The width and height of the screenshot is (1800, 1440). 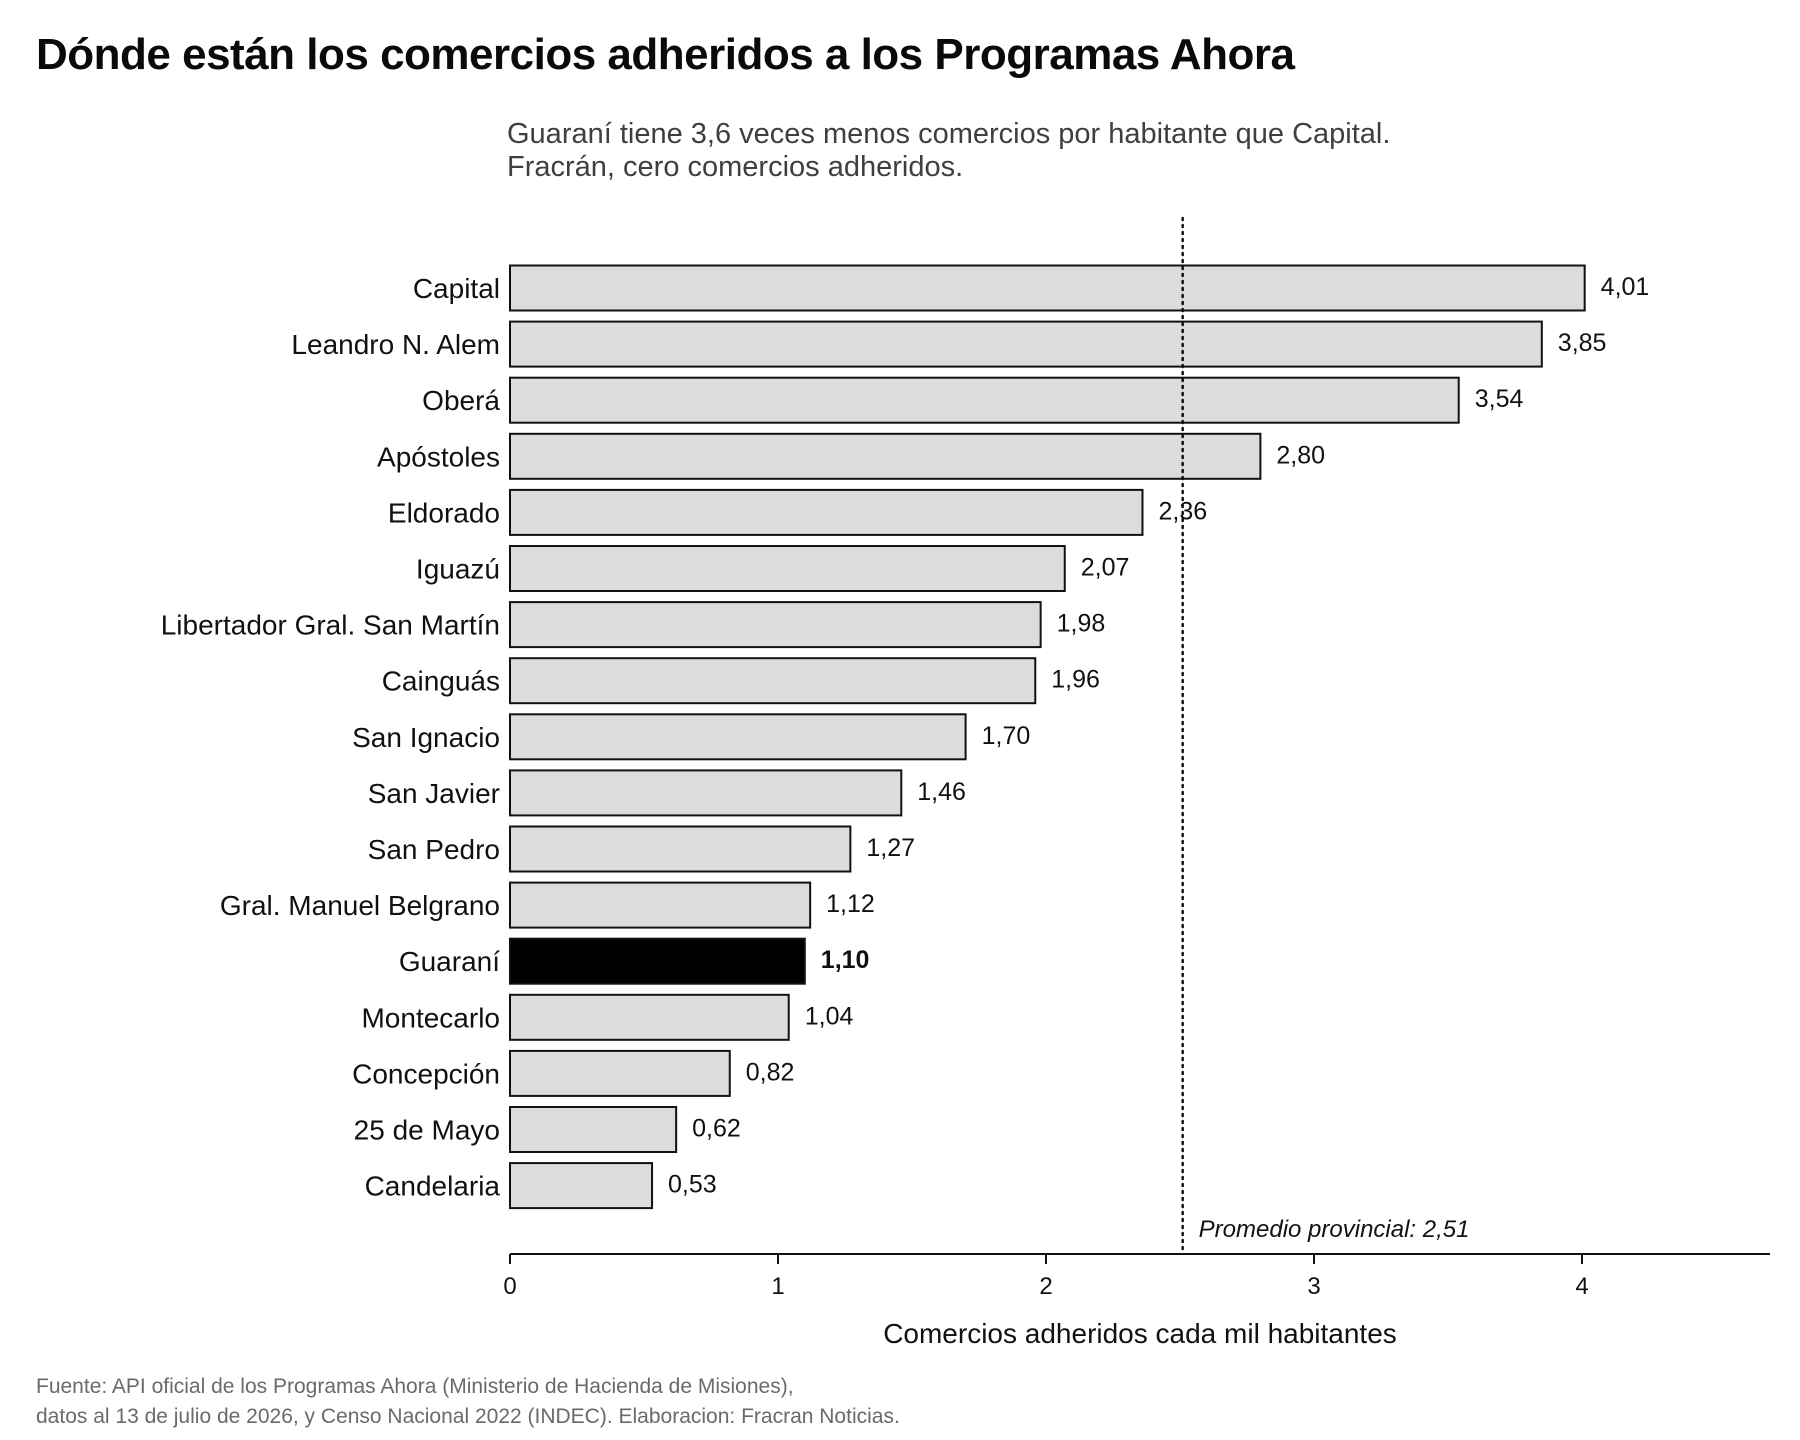 What do you see at coordinates (716, 1129) in the screenshot?
I see `data-label-25-de-mayo: 0,62` at bounding box center [716, 1129].